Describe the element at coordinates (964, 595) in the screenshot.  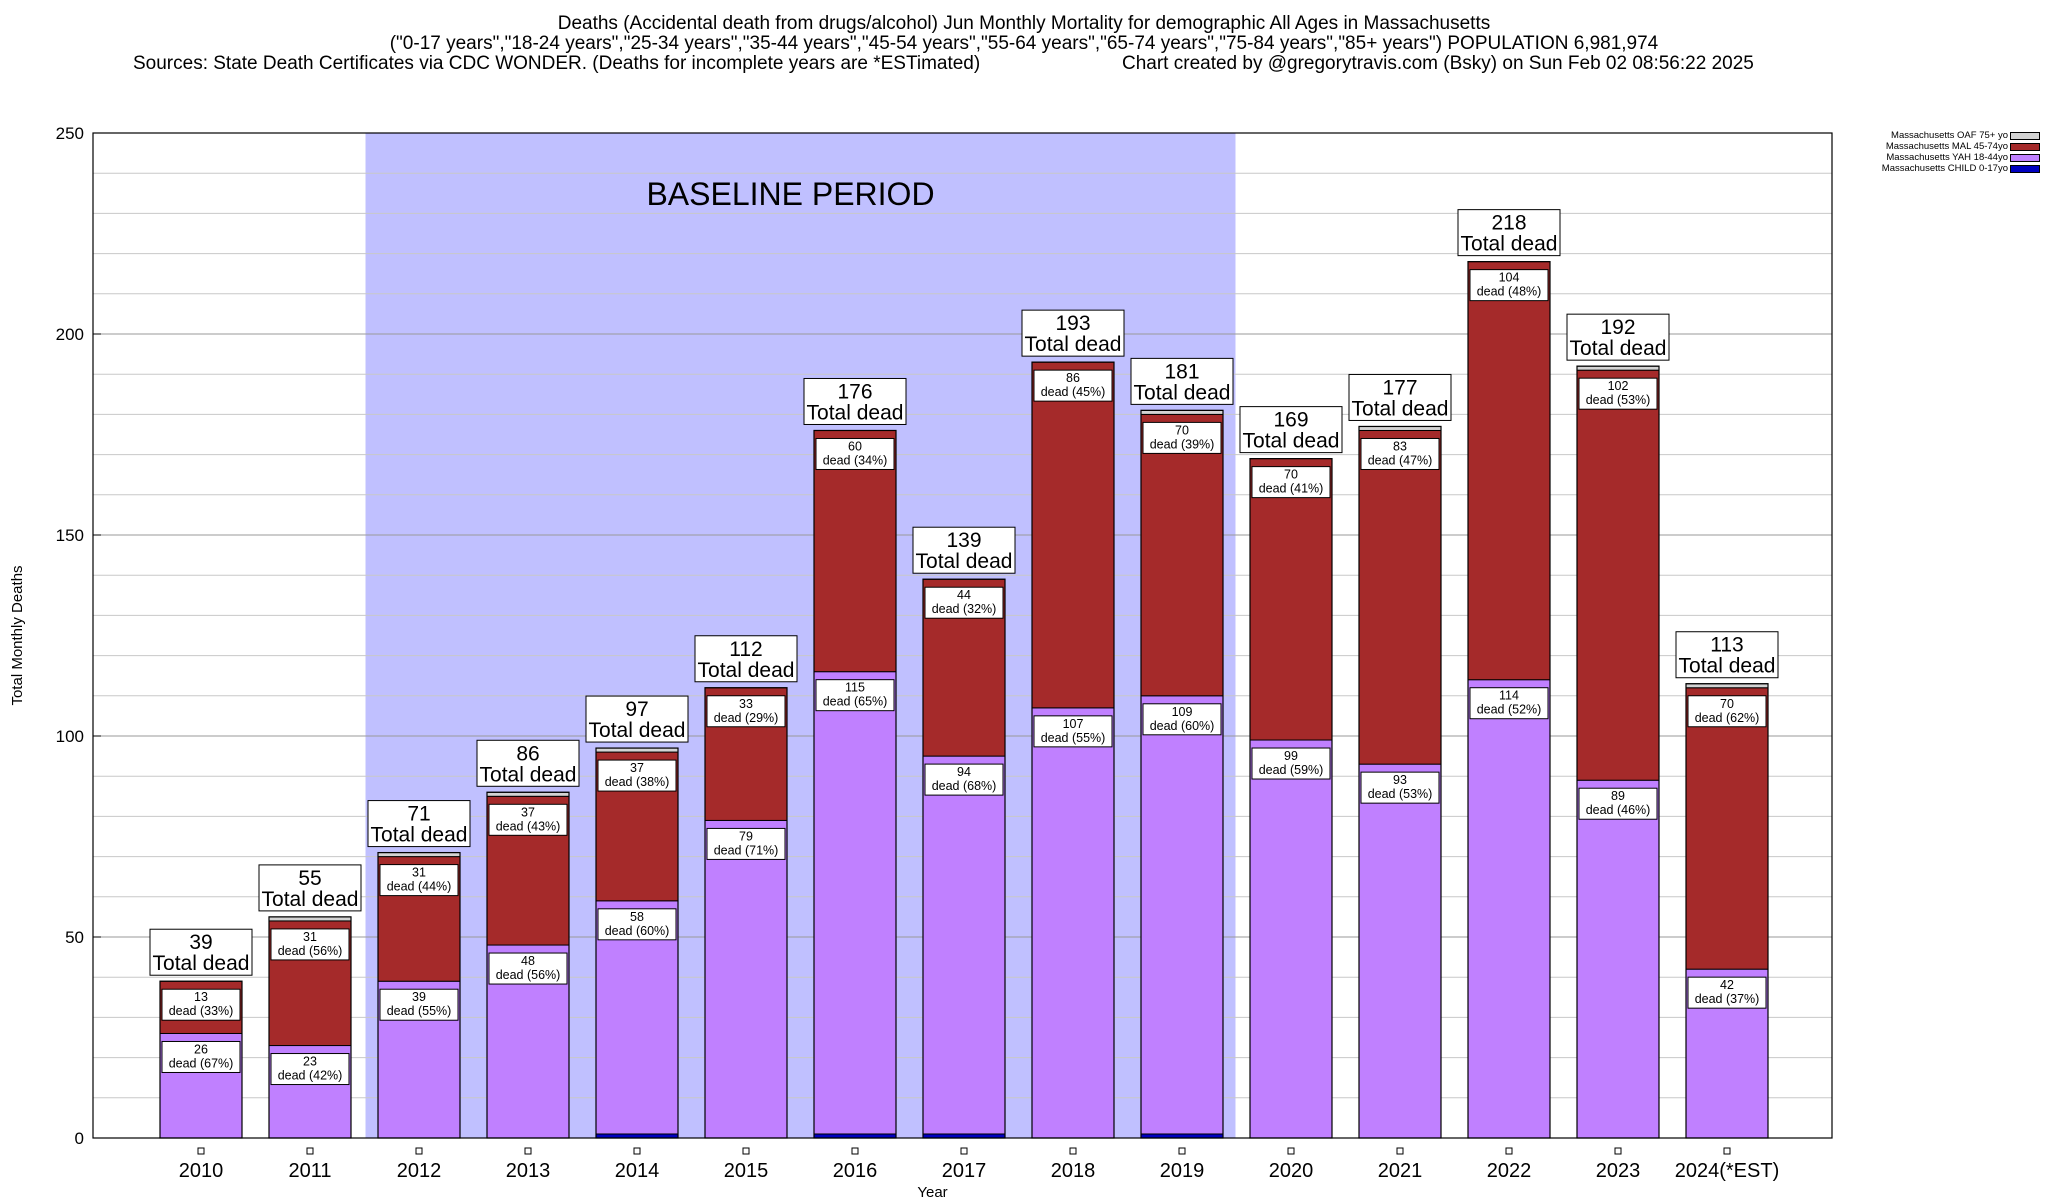
I see `segment-label-count: 44` at that location.